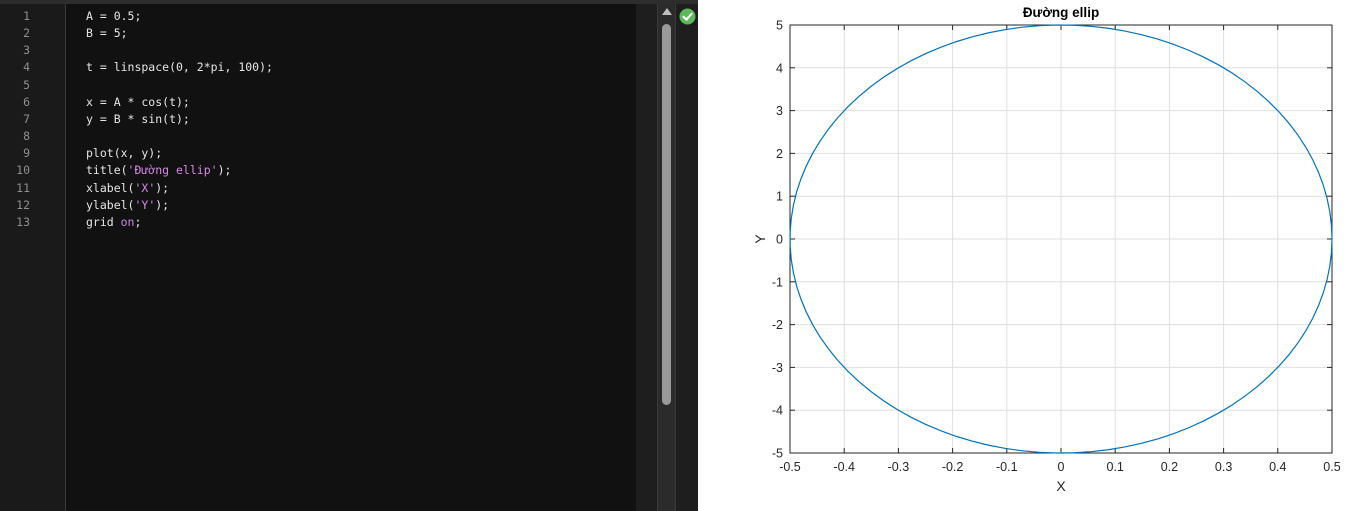  What do you see at coordinates (1061, 486) in the screenshot?
I see `x-axis-label: X` at bounding box center [1061, 486].